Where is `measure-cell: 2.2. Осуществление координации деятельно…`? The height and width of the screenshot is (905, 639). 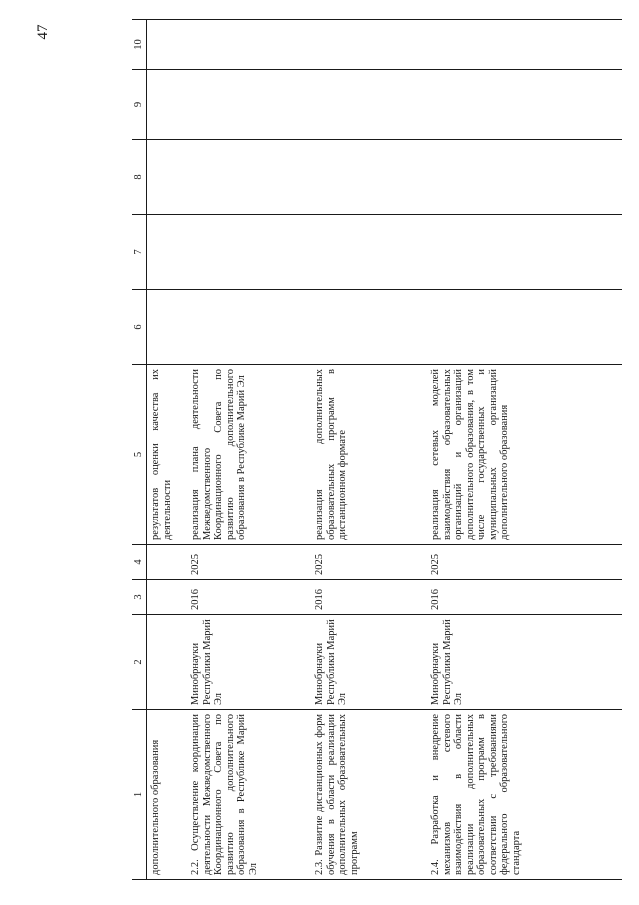 measure-cell: 2.2. Осуществление координации деятельно… is located at coordinates (249, 794).